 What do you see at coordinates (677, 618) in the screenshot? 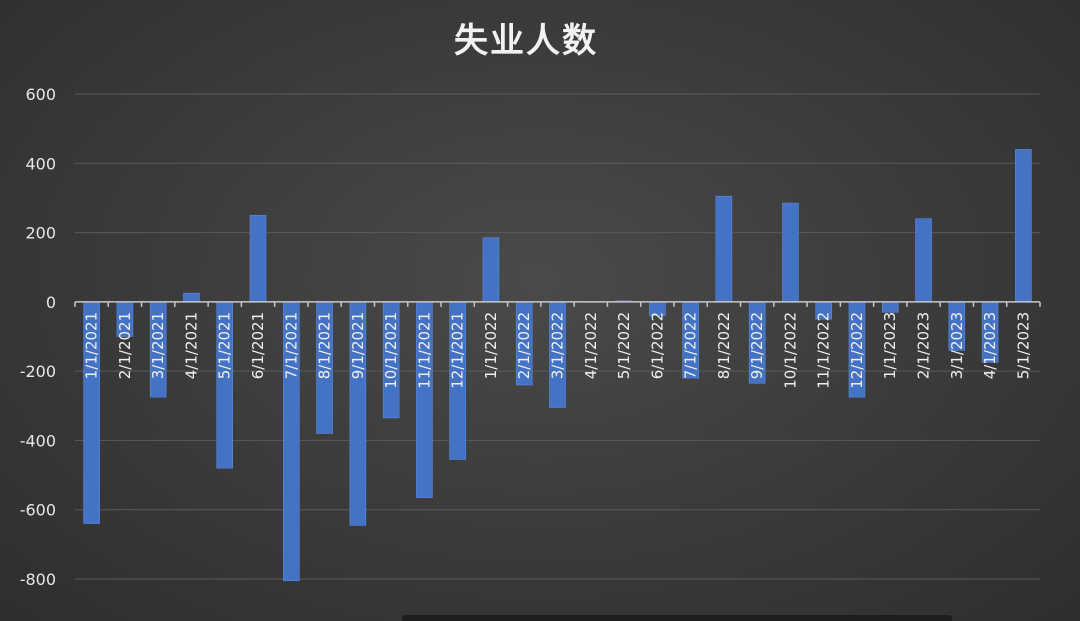
I see `bottom-bar-decoration` at bounding box center [677, 618].